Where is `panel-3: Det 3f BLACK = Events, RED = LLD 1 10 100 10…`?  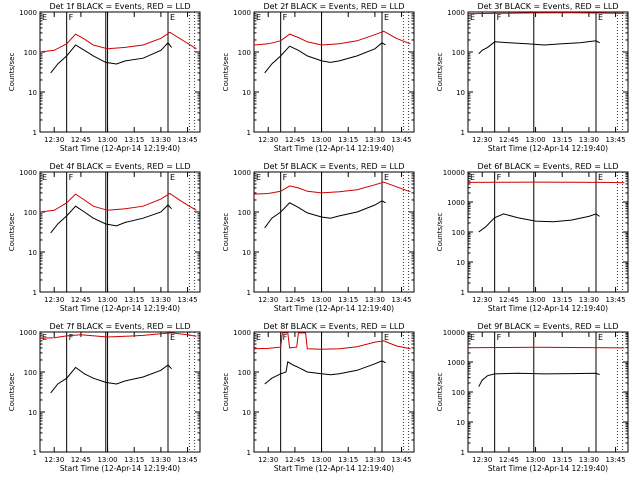 panel-3: Det 3f BLACK = Events, RED = LLD 1 10 100 10… is located at coordinates (532, 77).